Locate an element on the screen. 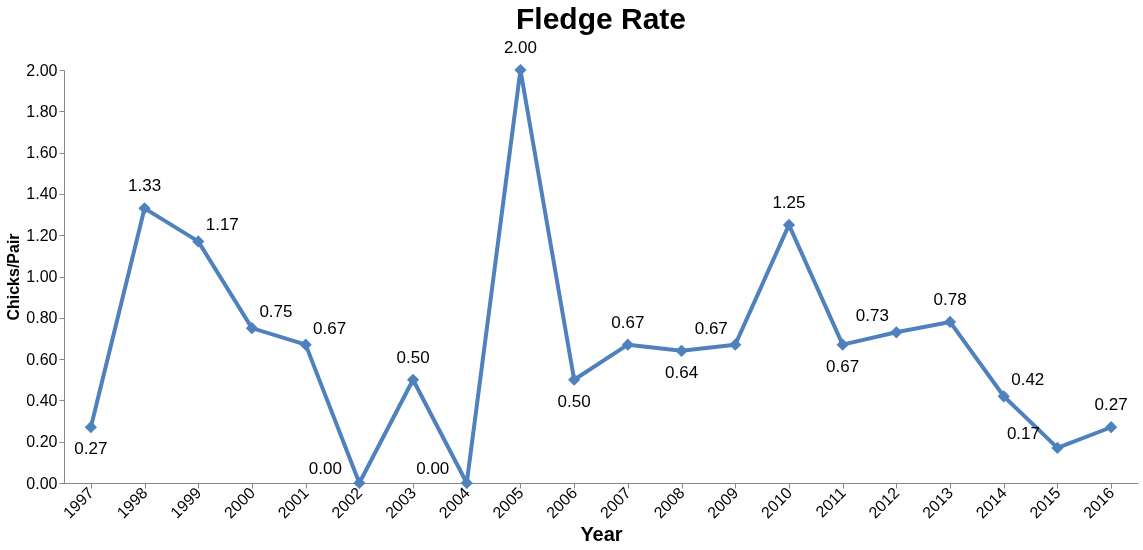  data-label: 0.17 is located at coordinates (1023, 433).